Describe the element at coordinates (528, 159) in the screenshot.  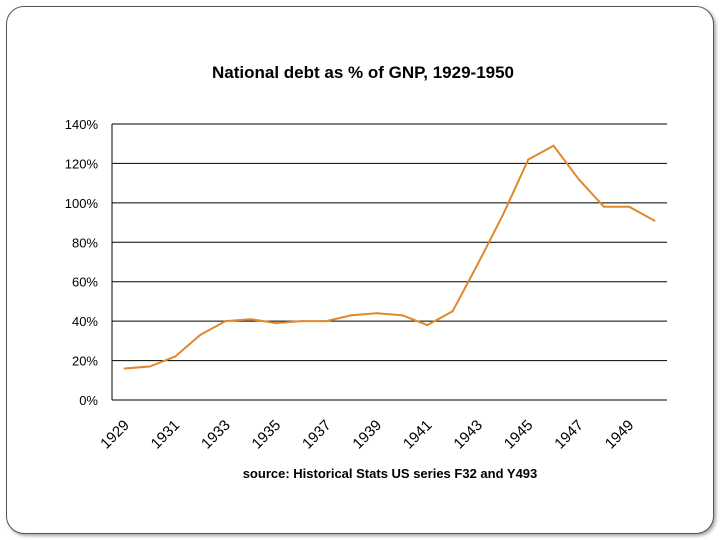
I see `data-point-1945` at that location.